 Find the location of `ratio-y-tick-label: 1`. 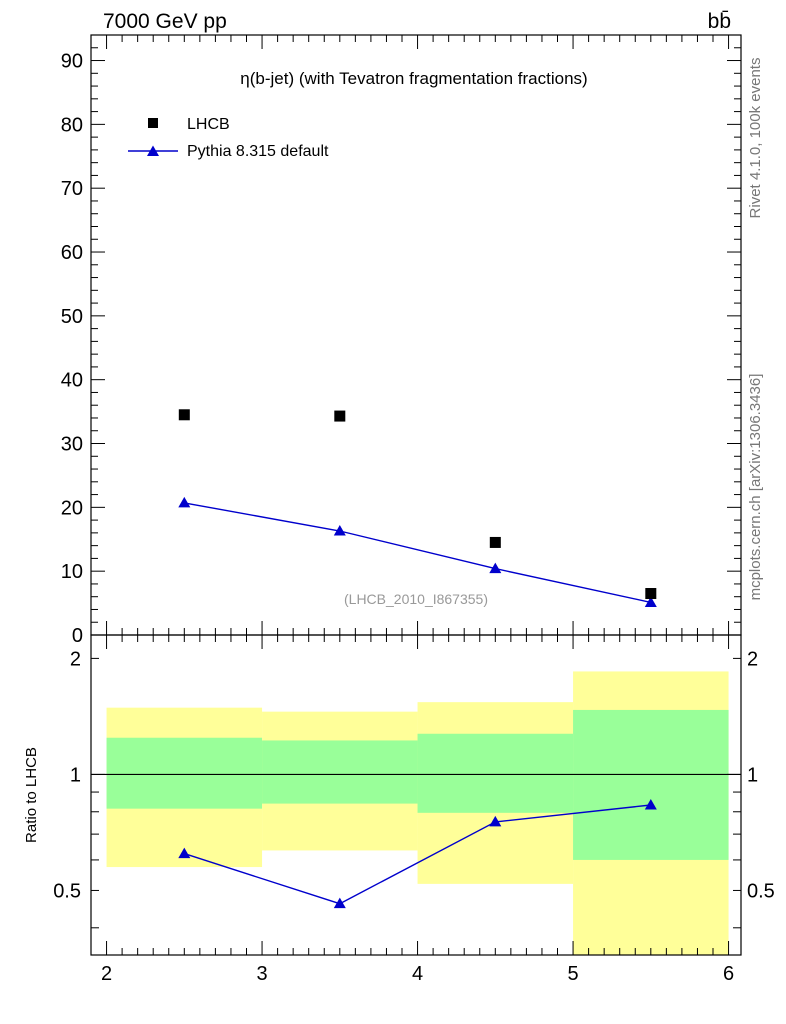

ratio-y-tick-label: 1 is located at coordinates (75, 775).